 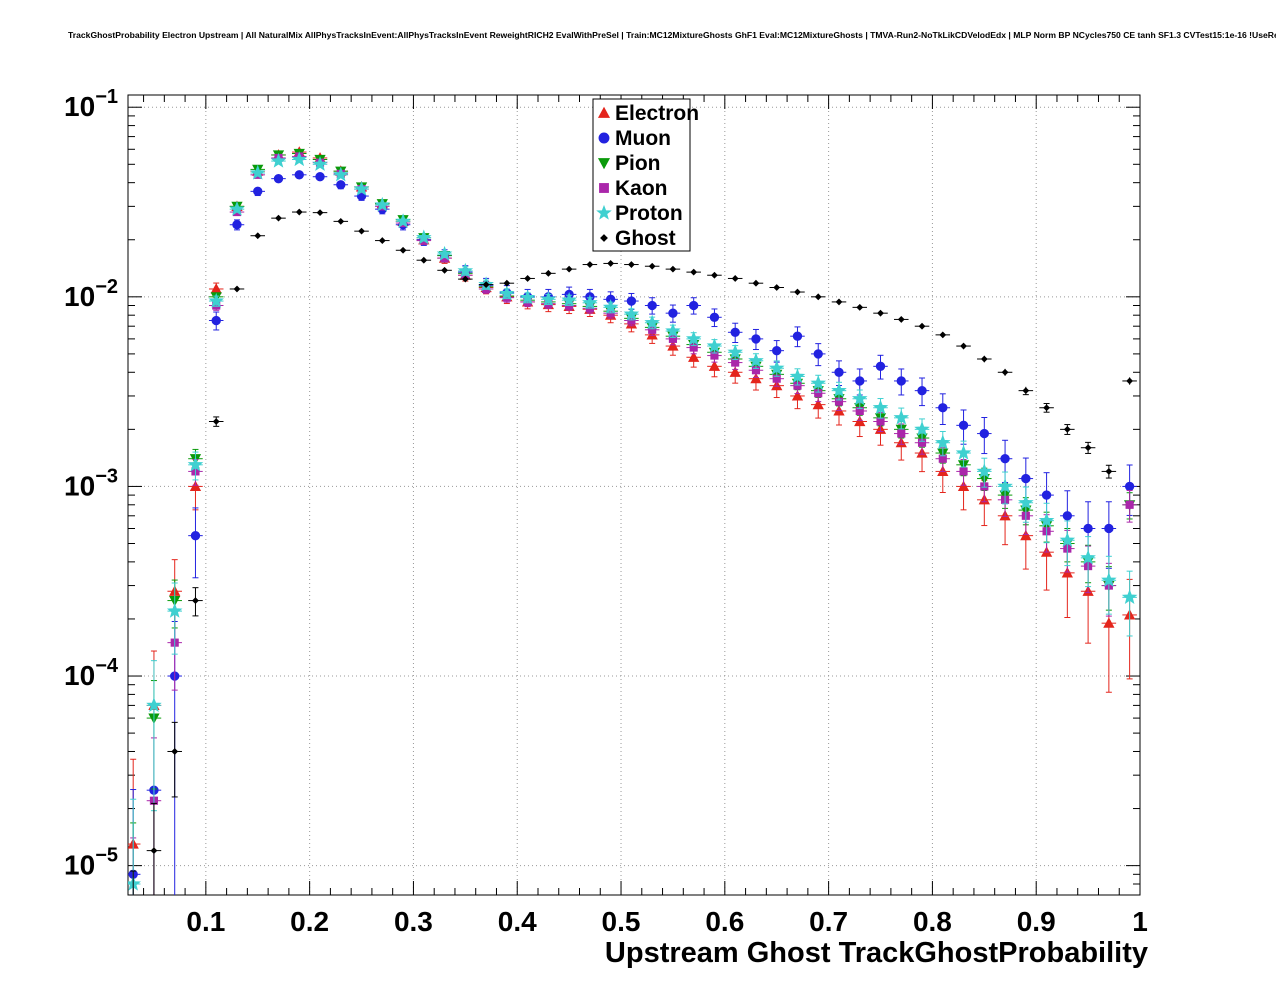 I want to click on y-tick-label: 10⁻⁴, so click(x=91, y=673).